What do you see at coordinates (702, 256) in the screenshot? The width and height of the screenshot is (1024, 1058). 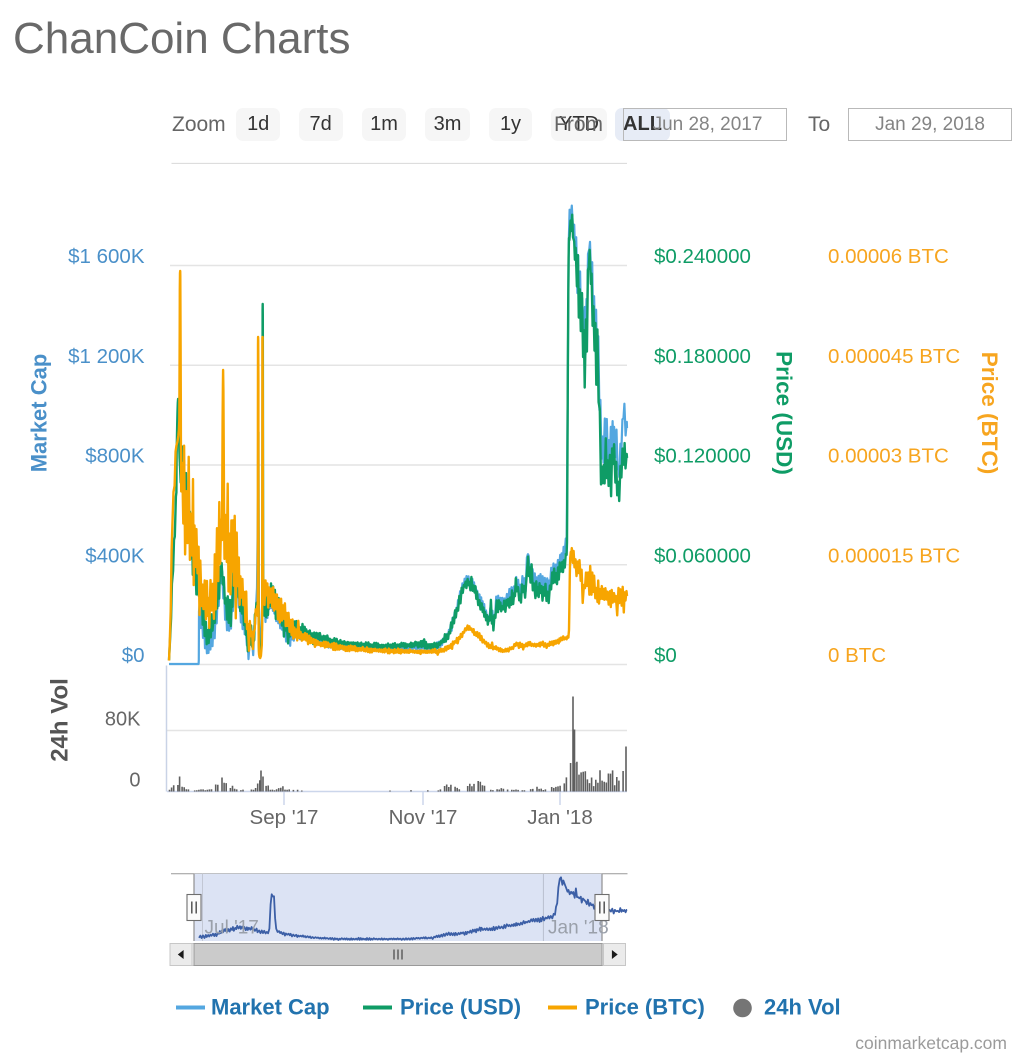 I see `svg-text: $0.240000` at bounding box center [702, 256].